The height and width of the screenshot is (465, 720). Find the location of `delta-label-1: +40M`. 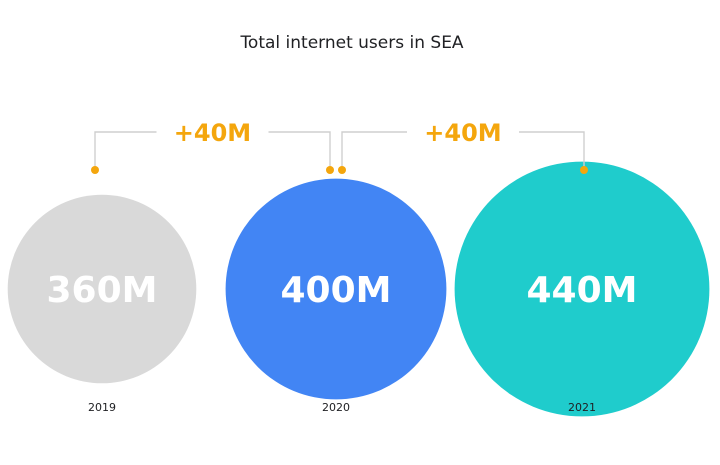

delta-label-1: +40M is located at coordinates (212, 133).